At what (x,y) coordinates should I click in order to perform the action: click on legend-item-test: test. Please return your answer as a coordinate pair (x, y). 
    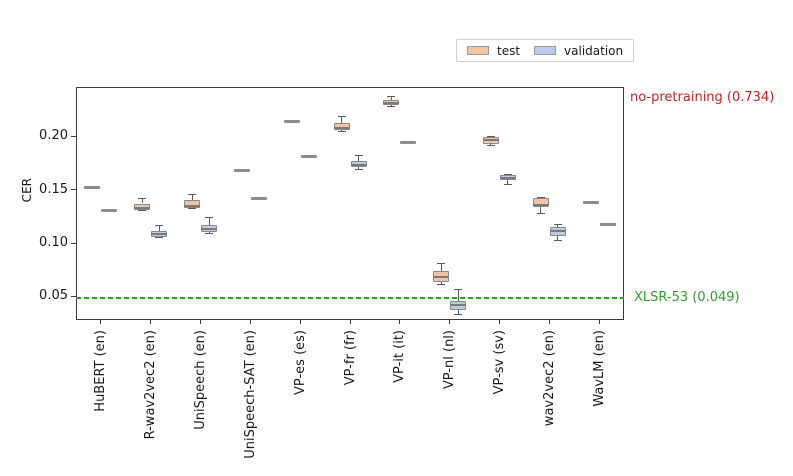
    Looking at the image, I should click on (493, 51).